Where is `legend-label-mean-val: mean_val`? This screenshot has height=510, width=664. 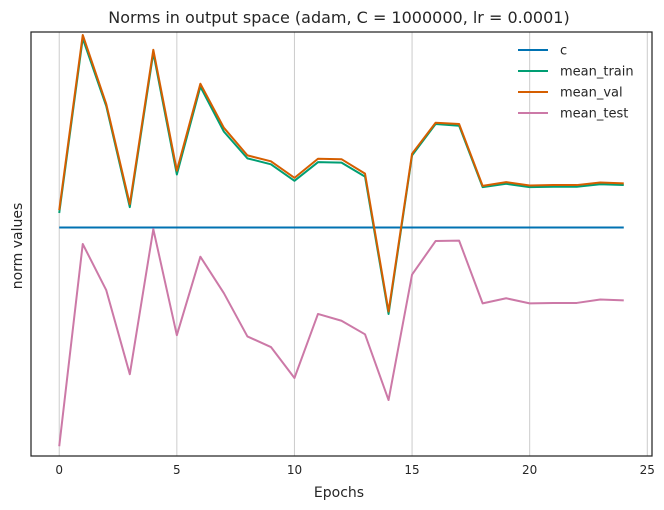
legend-label-mean-val: mean_val is located at coordinates (591, 93).